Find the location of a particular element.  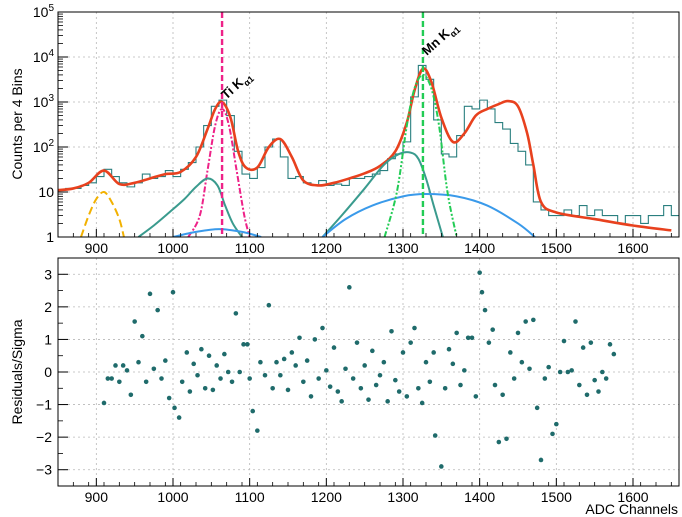

residuals-y-tick-label: 3 is located at coordinates (48, 274).